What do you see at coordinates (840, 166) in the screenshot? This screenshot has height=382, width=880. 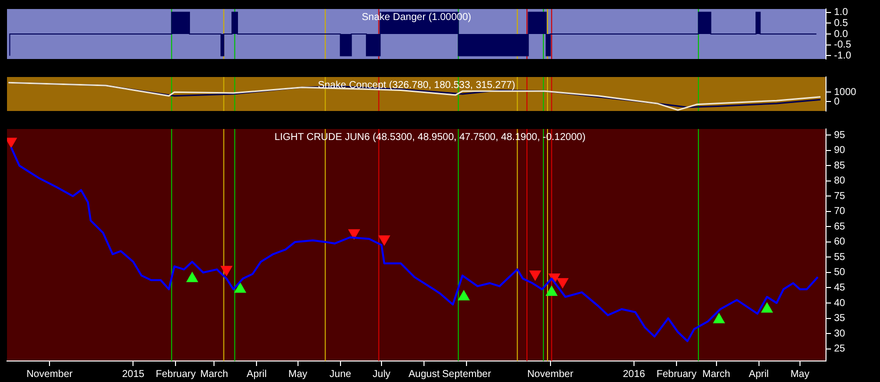 I see `y-tick-label: 85` at bounding box center [840, 166].